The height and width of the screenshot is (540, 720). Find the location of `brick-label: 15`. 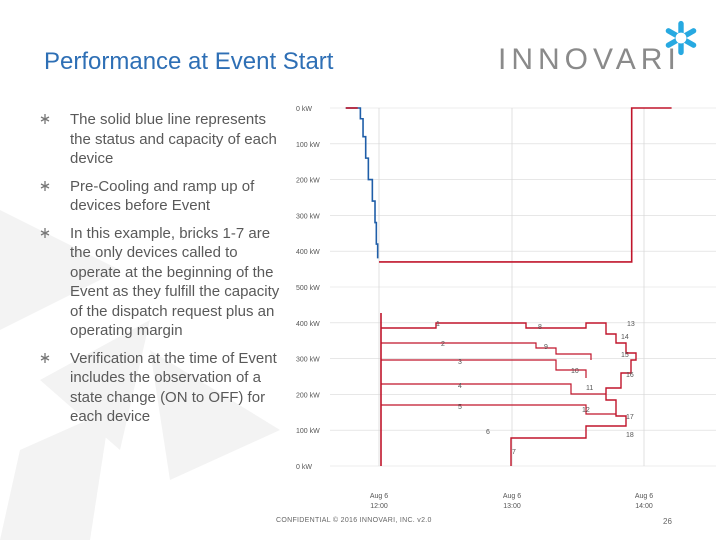

brick-label: 15 is located at coordinates (625, 355).